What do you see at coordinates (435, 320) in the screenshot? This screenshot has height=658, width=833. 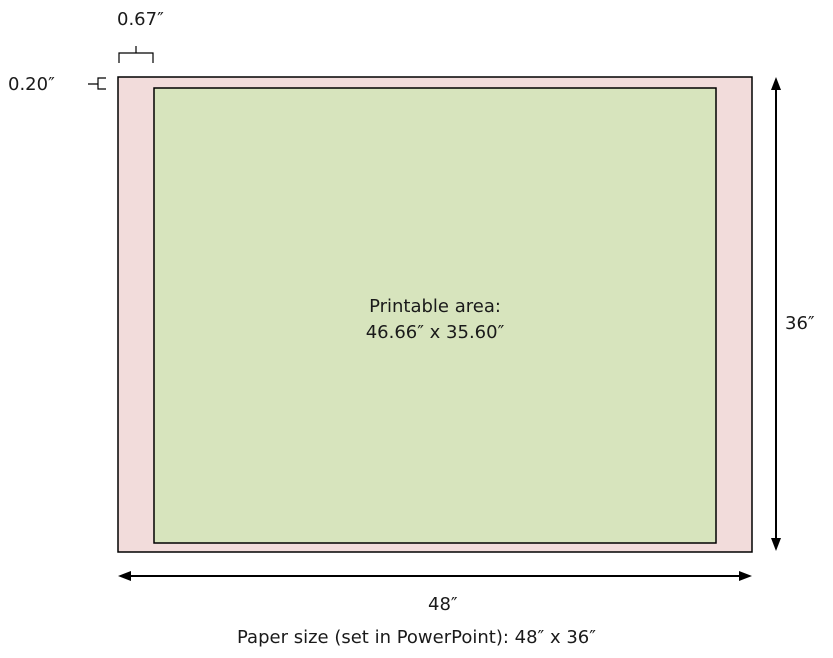 I see `printable-area-text: Printable area: 46.66″ x 35.60″` at bounding box center [435, 320].